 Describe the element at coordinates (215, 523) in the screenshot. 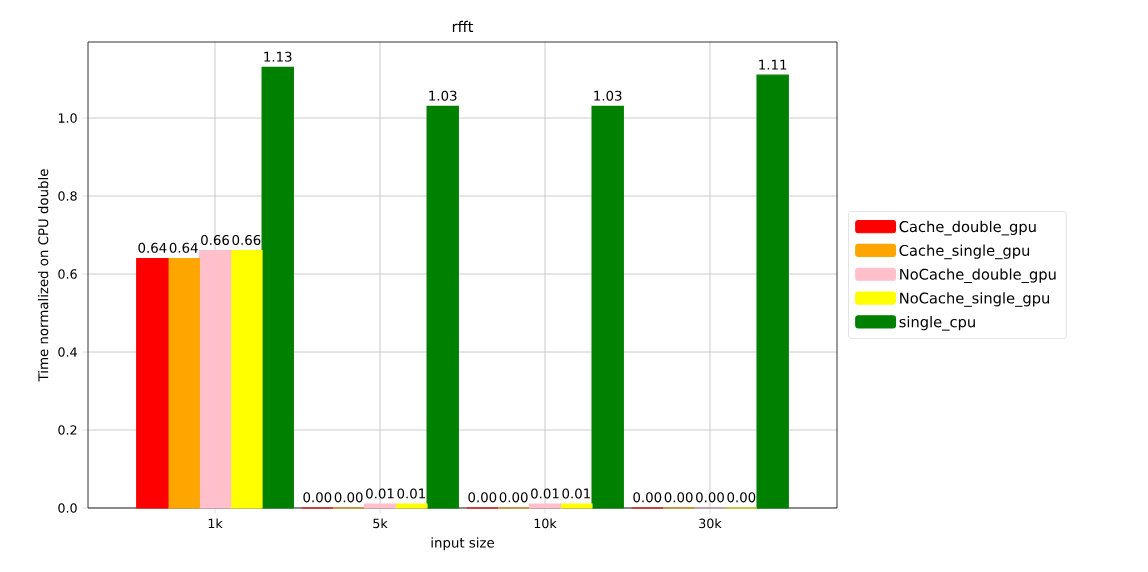

I see `x-tick-label: 1k` at that location.